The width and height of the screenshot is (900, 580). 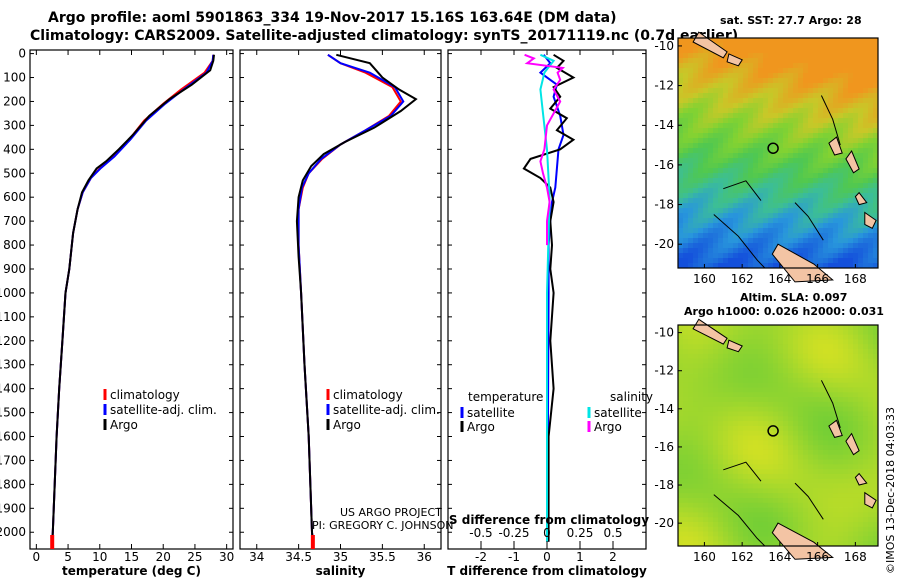 I want to click on sla-contour, so click(x=739, y=520).